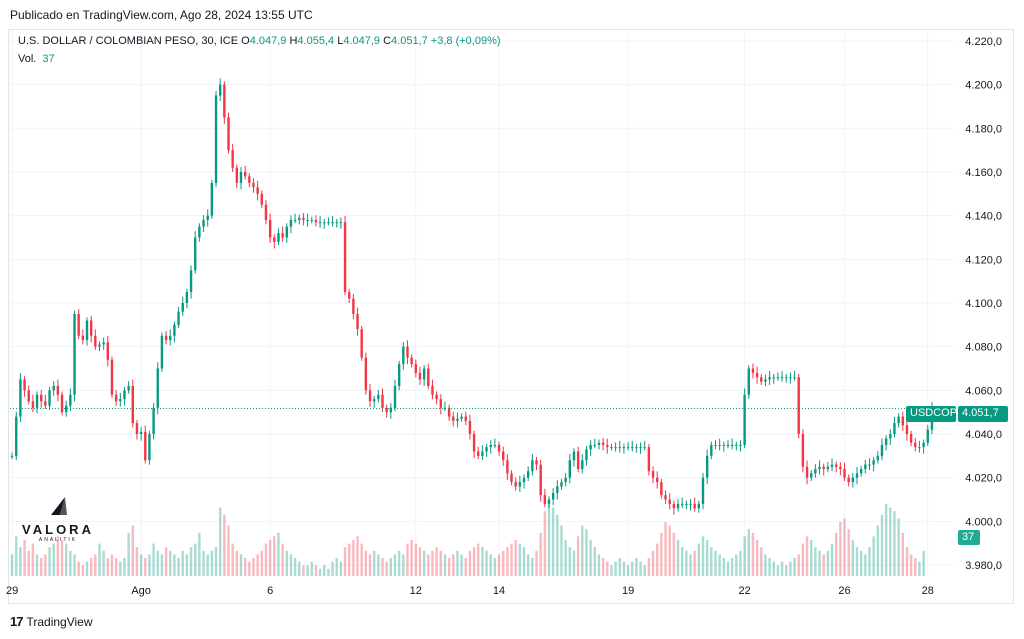 The image size is (1024, 639). I want to click on footer-brand: TradingView, so click(59, 621).